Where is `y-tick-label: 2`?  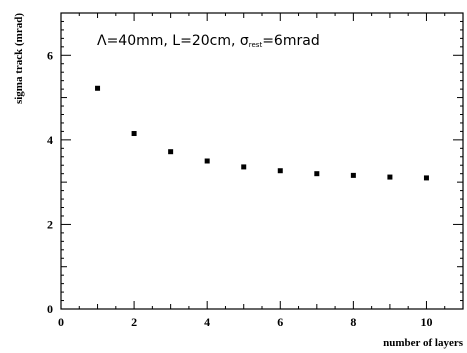 y-tick-label: 2 is located at coordinates (50, 224).